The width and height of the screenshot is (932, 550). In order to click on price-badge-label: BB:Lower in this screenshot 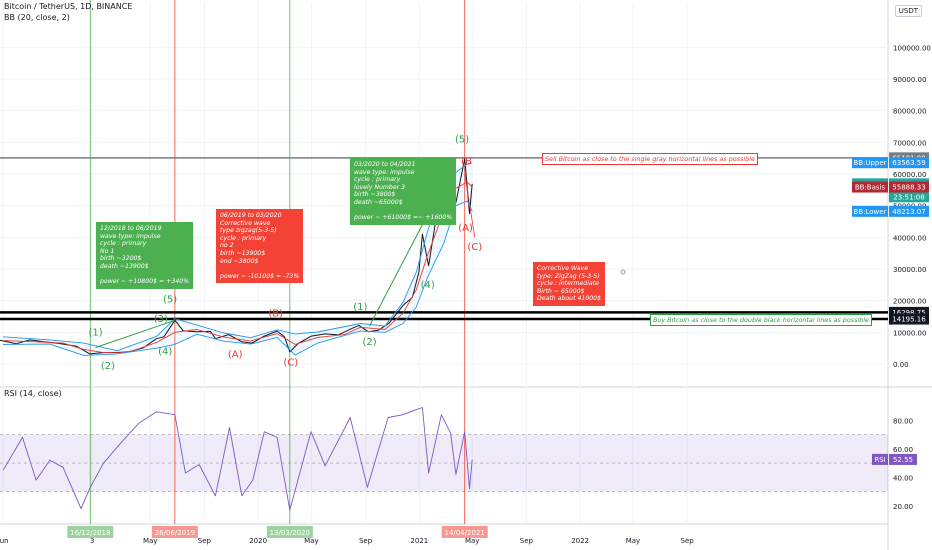, I will do `click(870, 212)`.